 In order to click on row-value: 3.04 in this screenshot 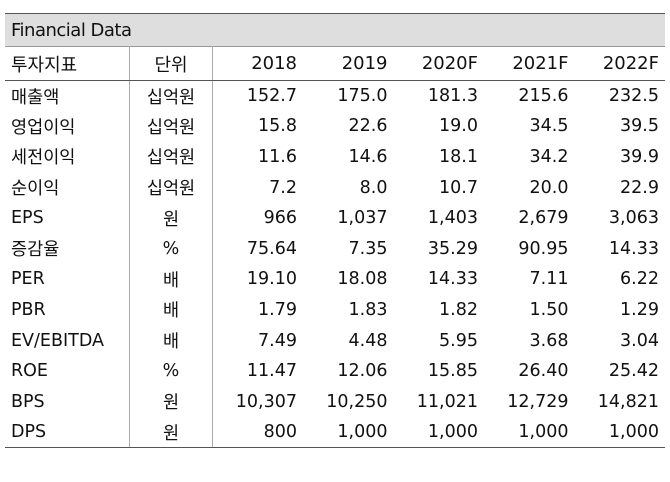, I will do `click(639, 340)`.